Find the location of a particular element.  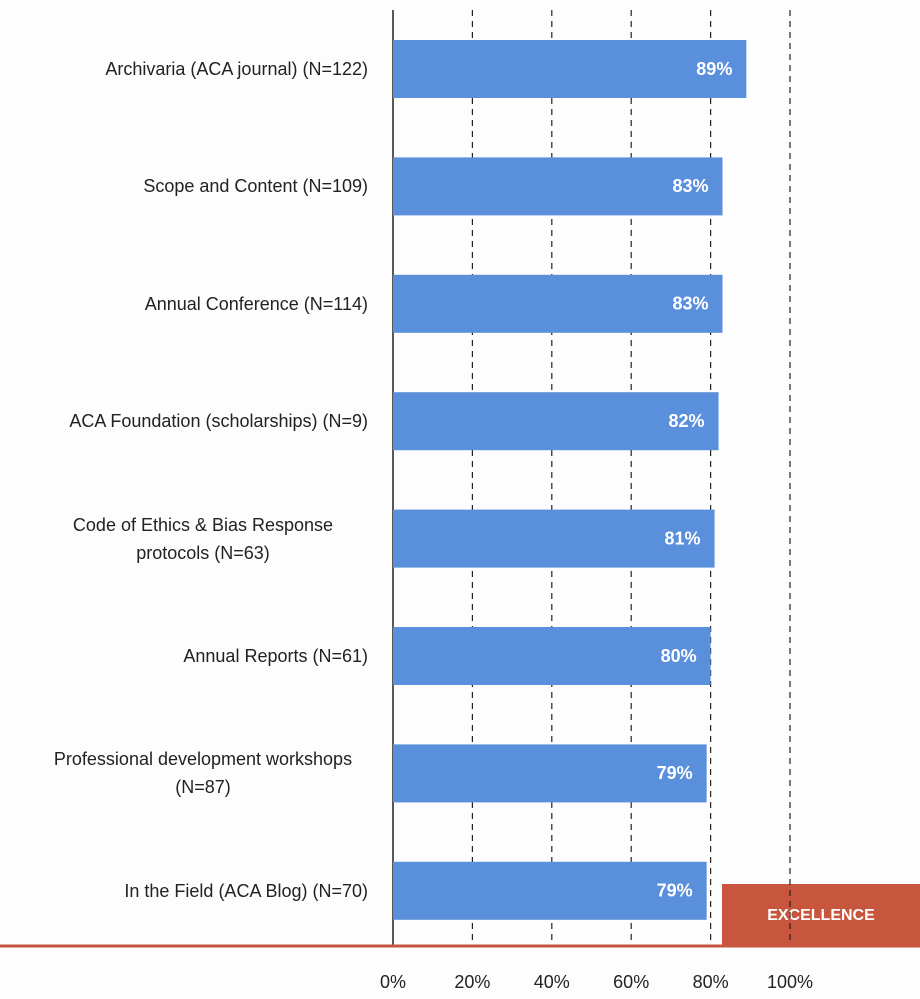

x-tick-label: 40% is located at coordinates (552, 982).